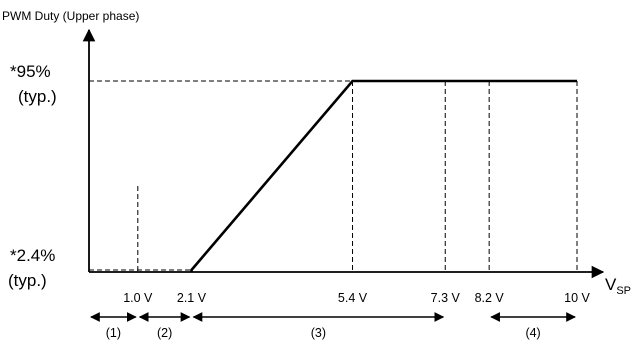 This screenshot has width=642, height=340. Describe the element at coordinates (37, 96) in the screenshot. I see `y-label-high-note: (typ.)` at that location.